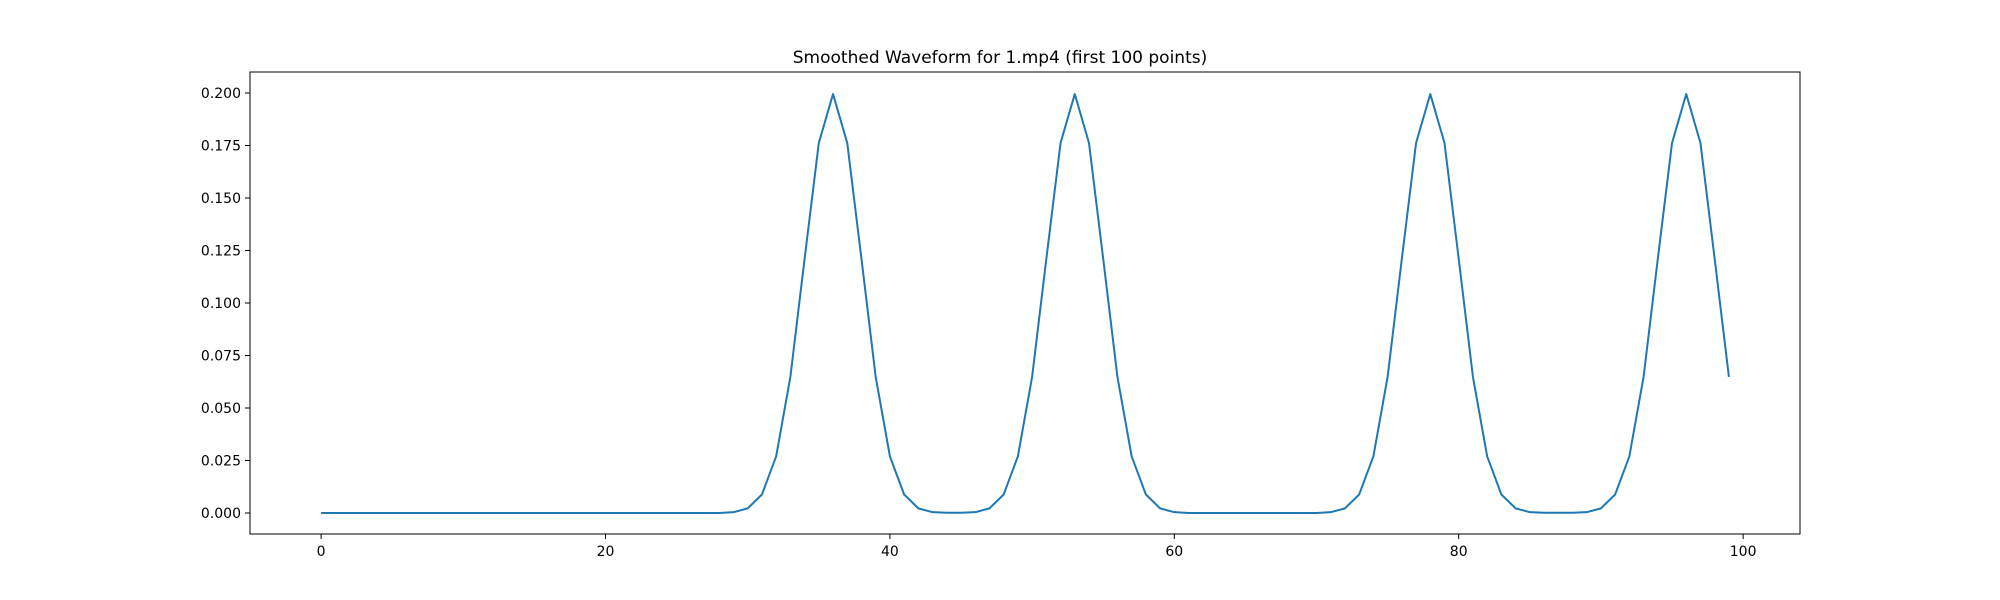  Describe the element at coordinates (221, 94) in the screenshot. I see `y-tick-label: 0.200` at that location.